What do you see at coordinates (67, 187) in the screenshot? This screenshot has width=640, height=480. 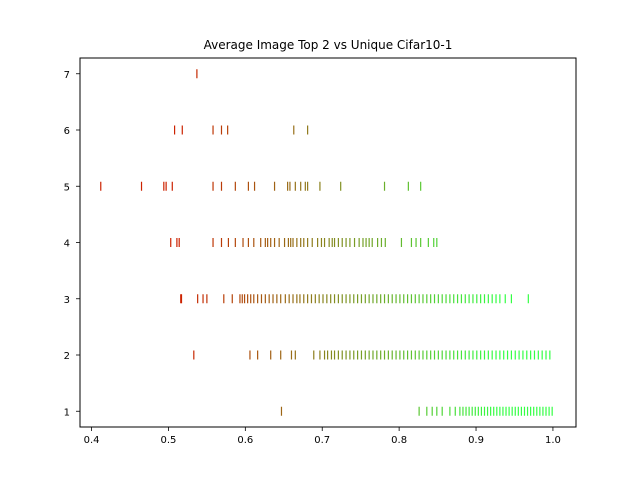 I see `y-tick-label-4: 5` at bounding box center [67, 187].